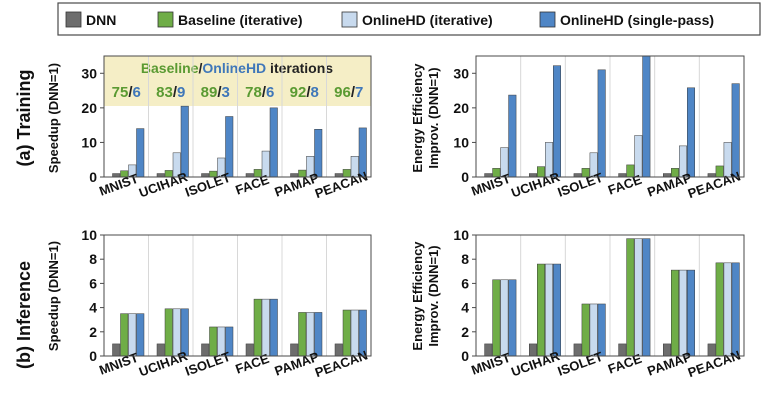 The width and height of the screenshot is (777, 408). Describe the element at coordinates (24, 315) in the screenshot. I see `row-label-inference: (b) Inference` at that location.